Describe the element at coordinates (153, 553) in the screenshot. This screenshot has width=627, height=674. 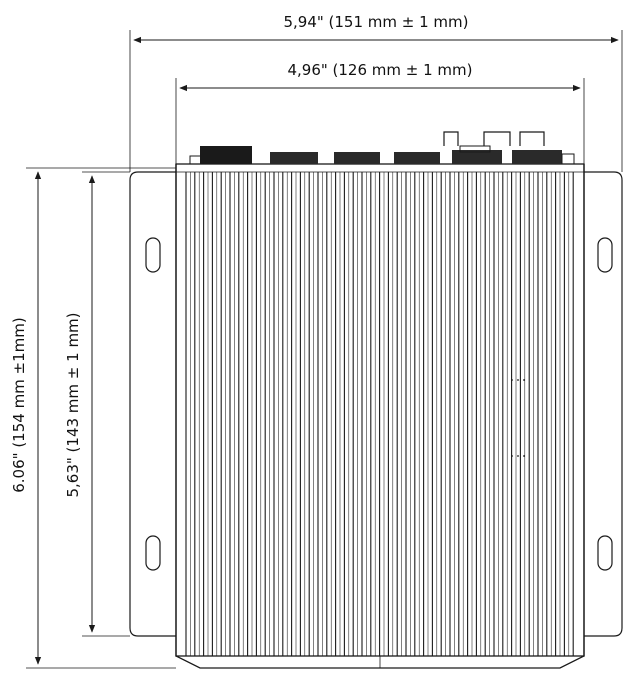
I see `mounting-slot-bottom-left` at that location.